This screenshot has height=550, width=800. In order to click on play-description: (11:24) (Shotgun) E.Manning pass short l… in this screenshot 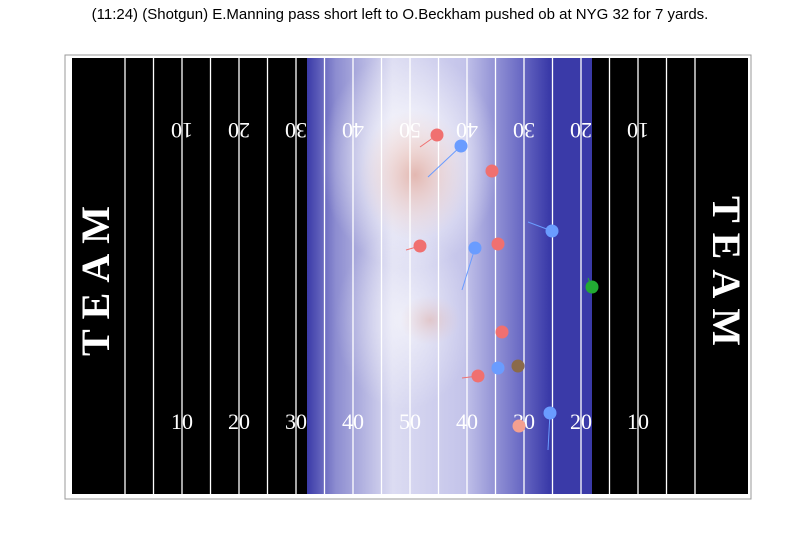, I will do `click(400, 14)`.